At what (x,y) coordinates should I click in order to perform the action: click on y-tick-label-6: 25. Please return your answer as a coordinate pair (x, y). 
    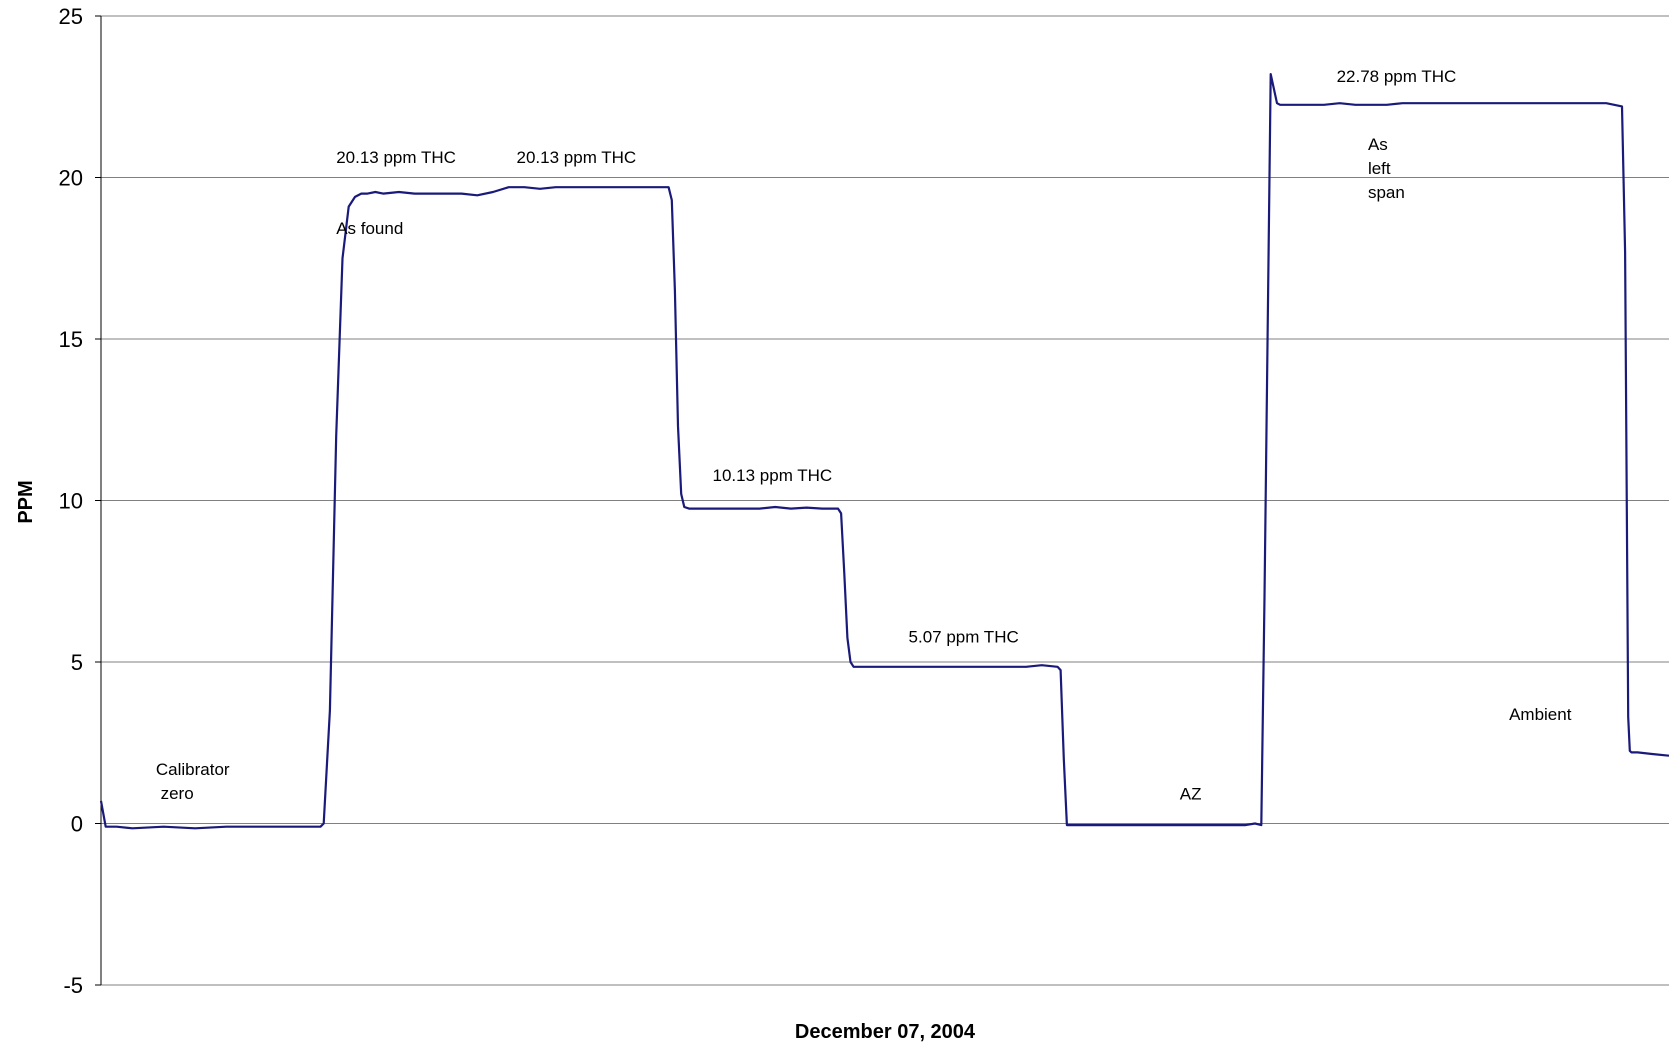
    Looking at the image, I should click on (71, 16).